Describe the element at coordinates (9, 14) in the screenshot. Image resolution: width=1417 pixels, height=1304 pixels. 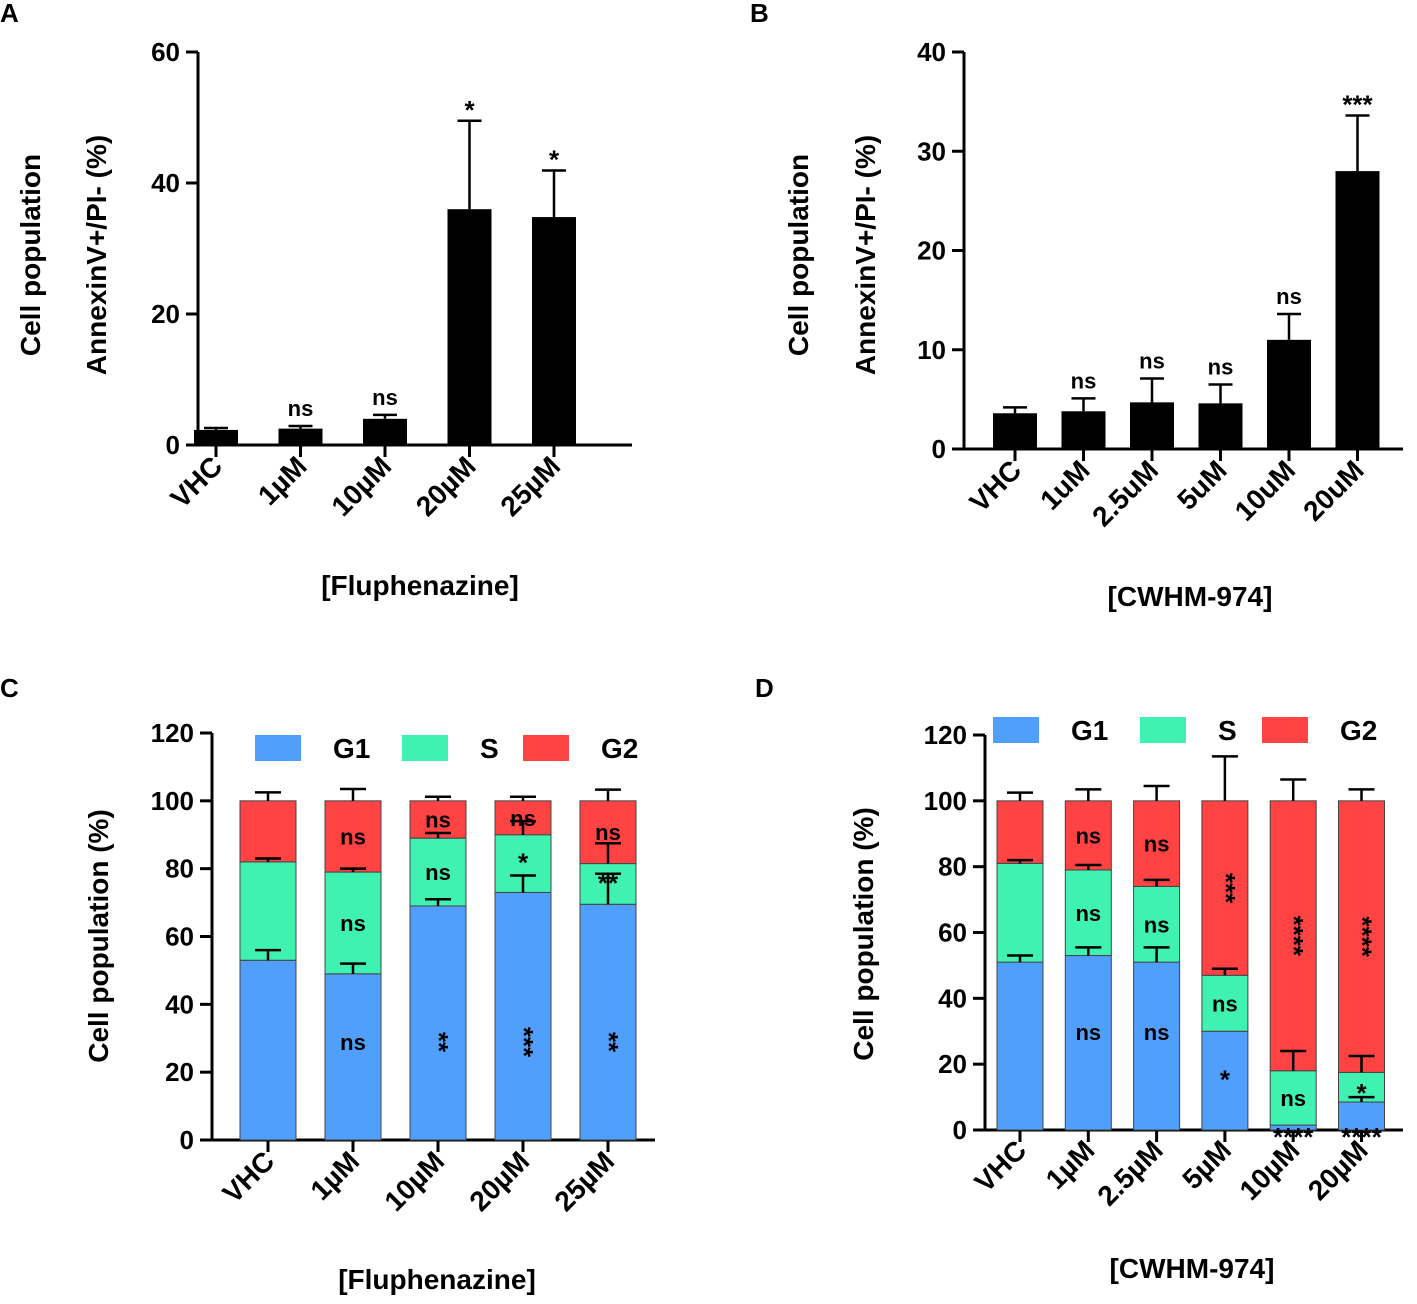
I see `panel-label-a: A` at that location.